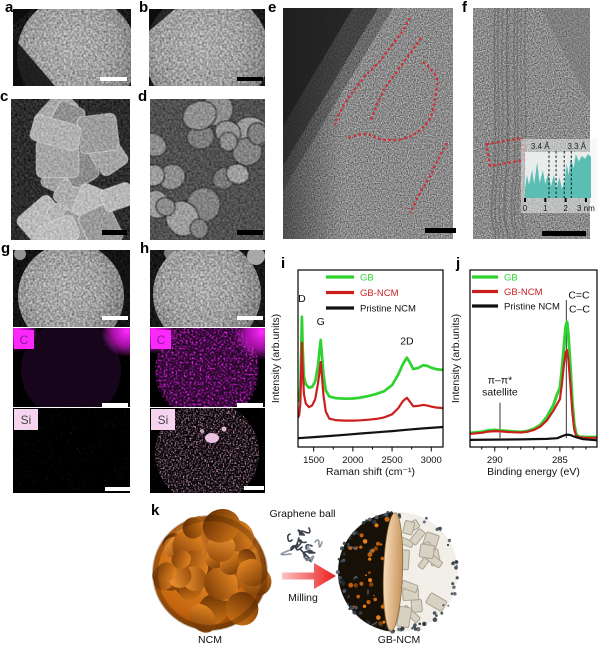 The height and width of the screenshot is (650, 600). I want to click on x-tick-label: 2000, so click(352, 460).